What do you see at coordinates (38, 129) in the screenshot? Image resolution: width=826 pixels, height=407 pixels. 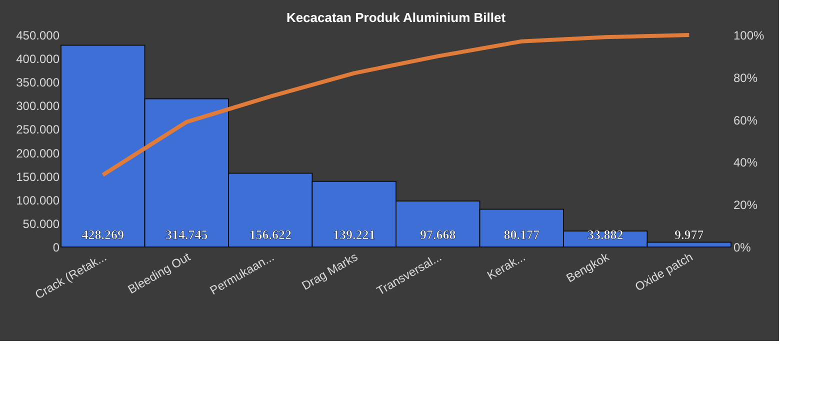 I see `y-tick-label: 250.000` at bounding box center [38, 129].